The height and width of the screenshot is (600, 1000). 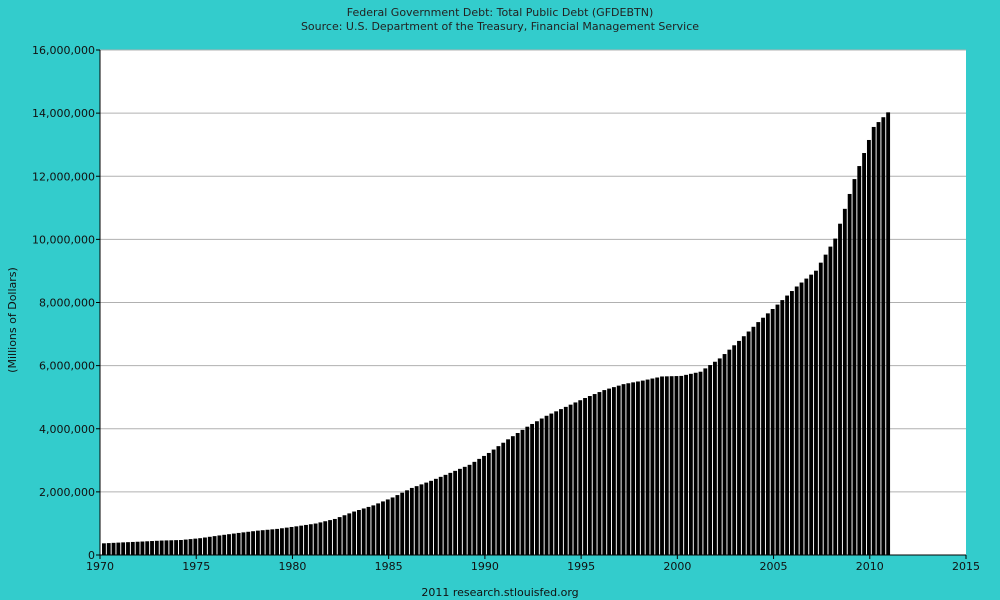 What do you see at coordinates (292, 566) in the screenshot?
I see `x-tick-label: 1980` at bounding box center [292, 566].